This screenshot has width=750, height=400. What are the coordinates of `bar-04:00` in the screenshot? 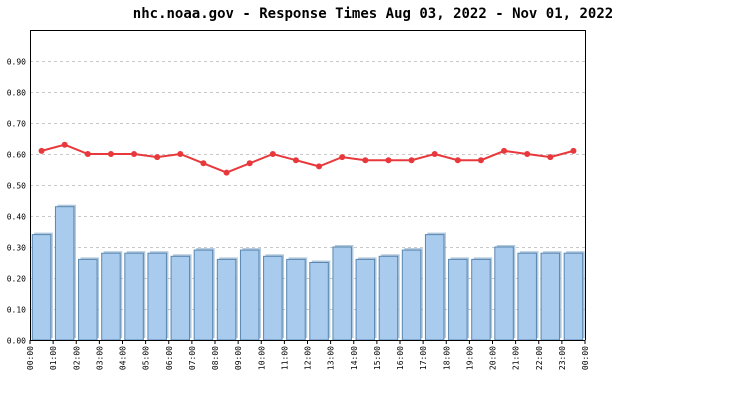 It's located at (134, 296).